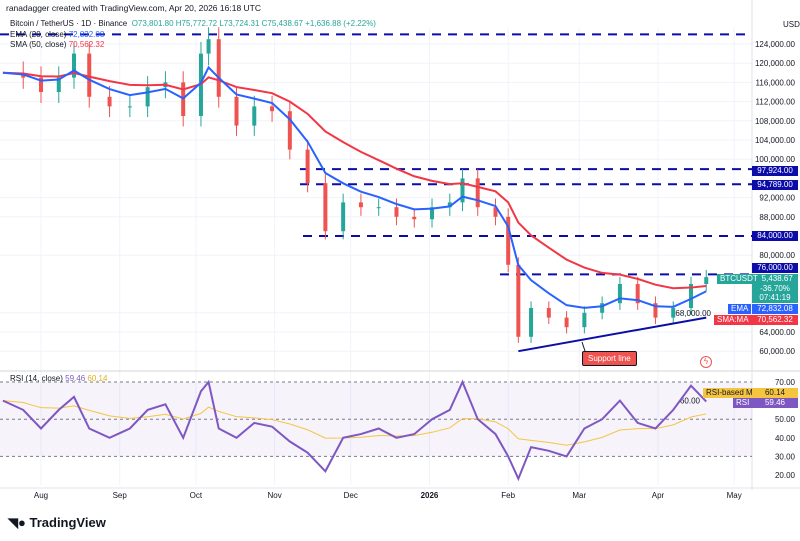  What do you see at coordinates (775, 236) in the screenshot?
I see `level-badge-84000: 84,000.00` at bounding box center [775, 236].